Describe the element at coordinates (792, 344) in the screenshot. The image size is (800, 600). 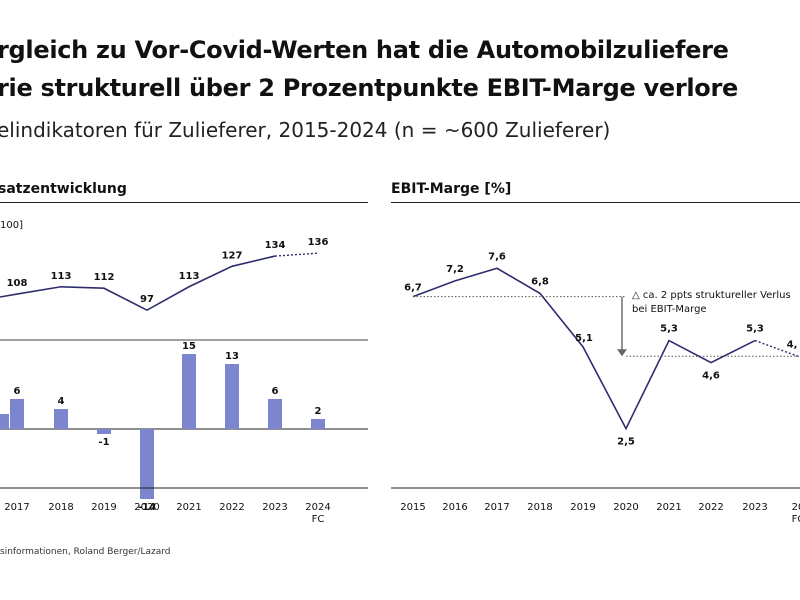
I see `ebit-margin-label: 4,` at that location.